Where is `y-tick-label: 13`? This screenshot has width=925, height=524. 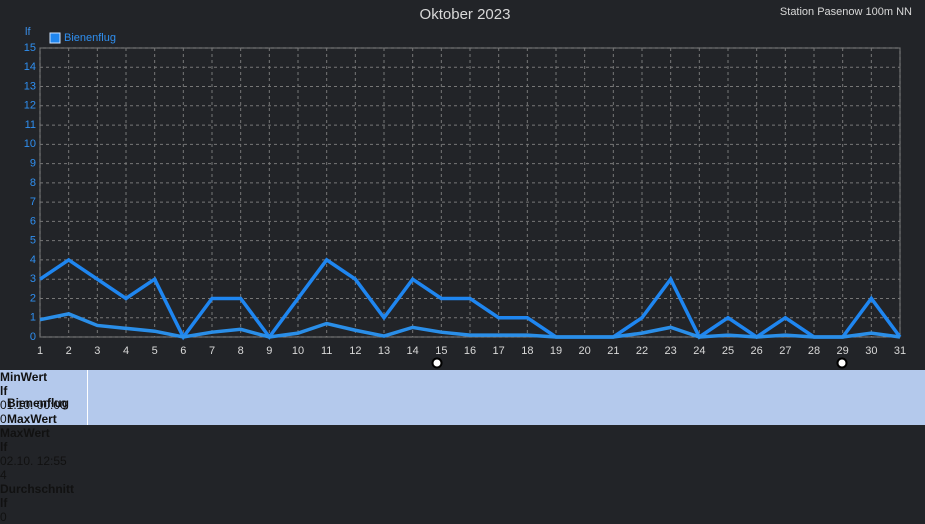
y-tick-label: 13 is located at coordinates (30, 86).